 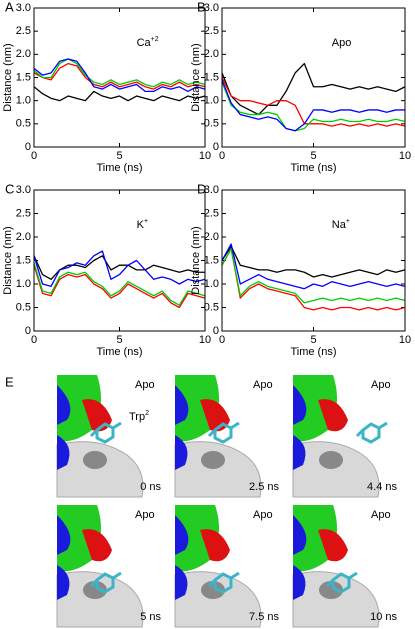 I want to click on annotation-base: Na, so click(x=339, y=225).